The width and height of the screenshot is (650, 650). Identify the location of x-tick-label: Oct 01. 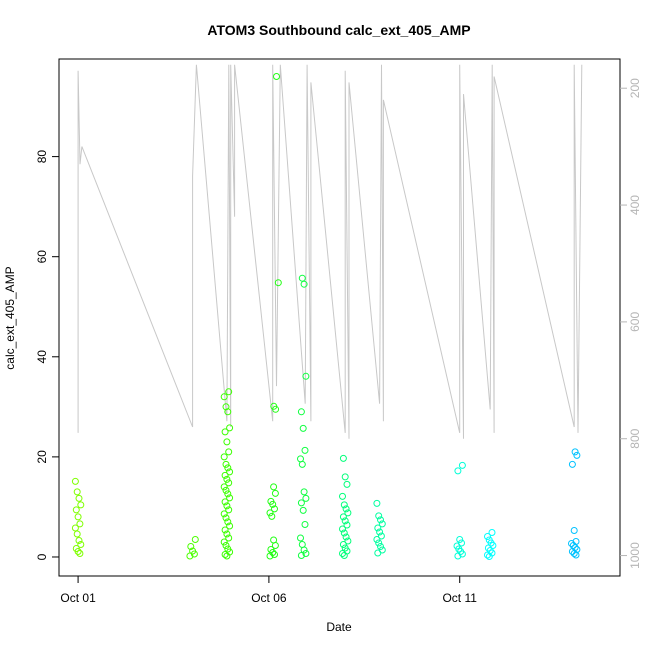
(78, 598).